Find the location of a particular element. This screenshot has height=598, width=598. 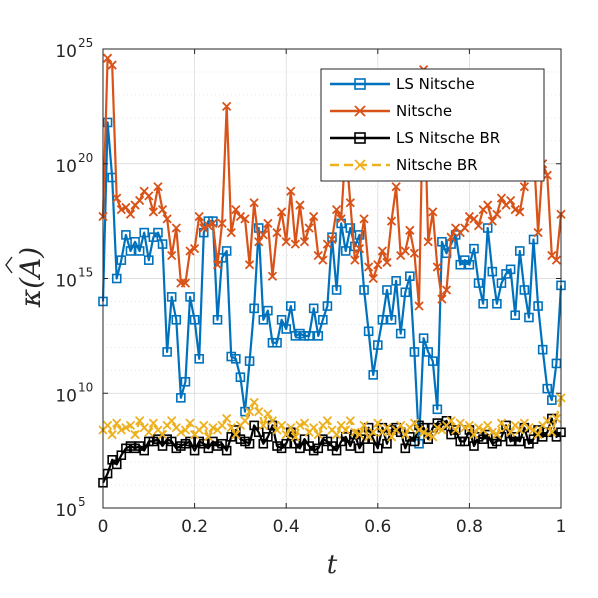

y-axis-title-main: κ( is located at coordinates (30, 292).